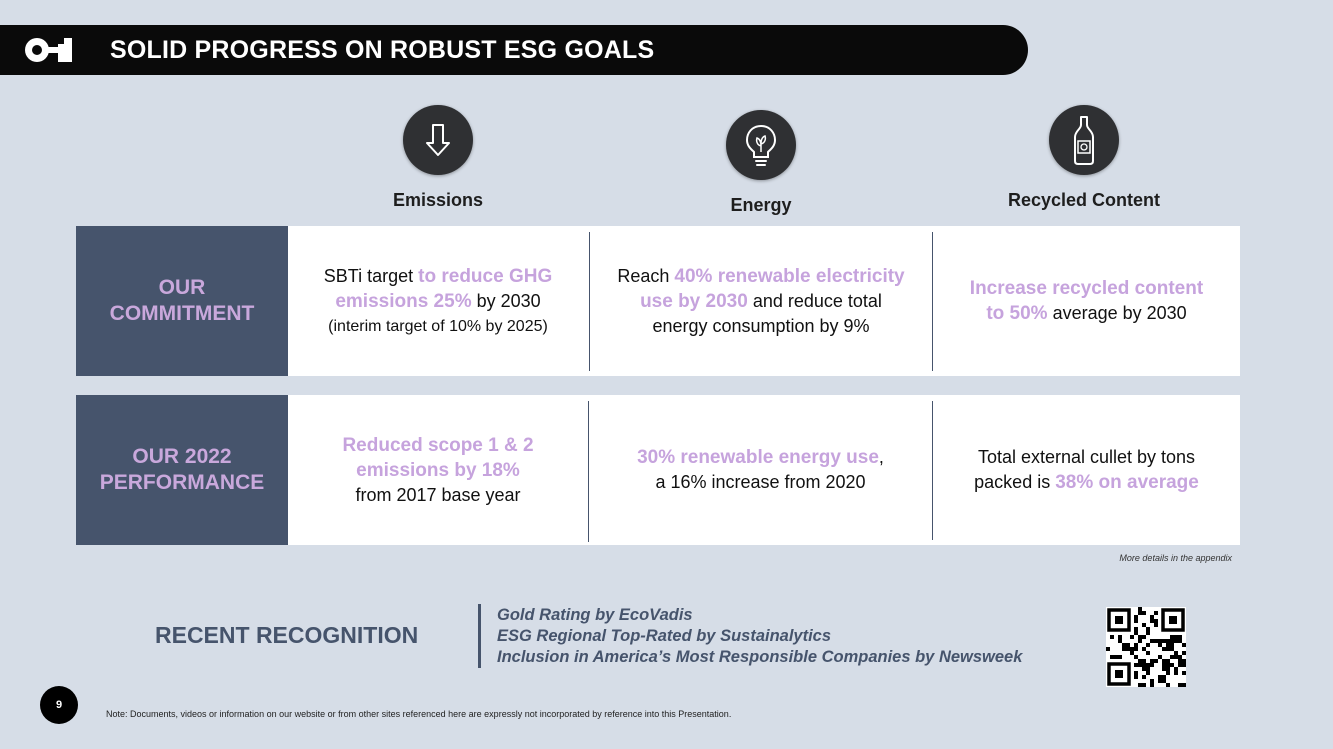 This screenshot has width=1333, height=749. I want to click on down-arrow-icon, so click(438, 140).